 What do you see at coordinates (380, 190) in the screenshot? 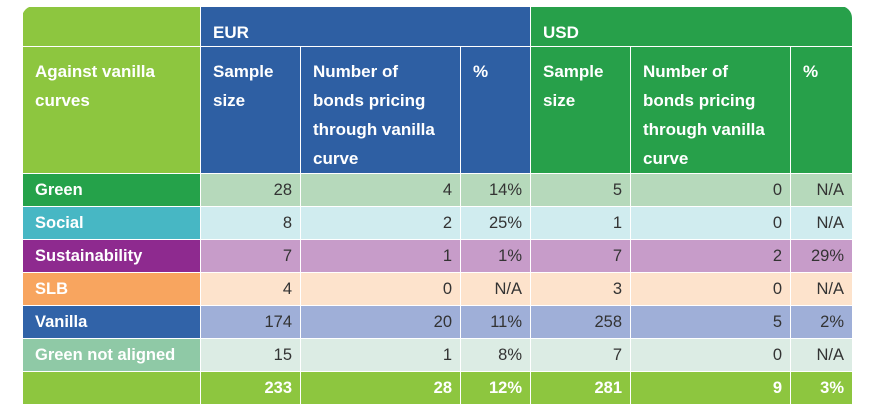
I see `eur-bonds-pricing: 4` at bounding box center [380, 190].